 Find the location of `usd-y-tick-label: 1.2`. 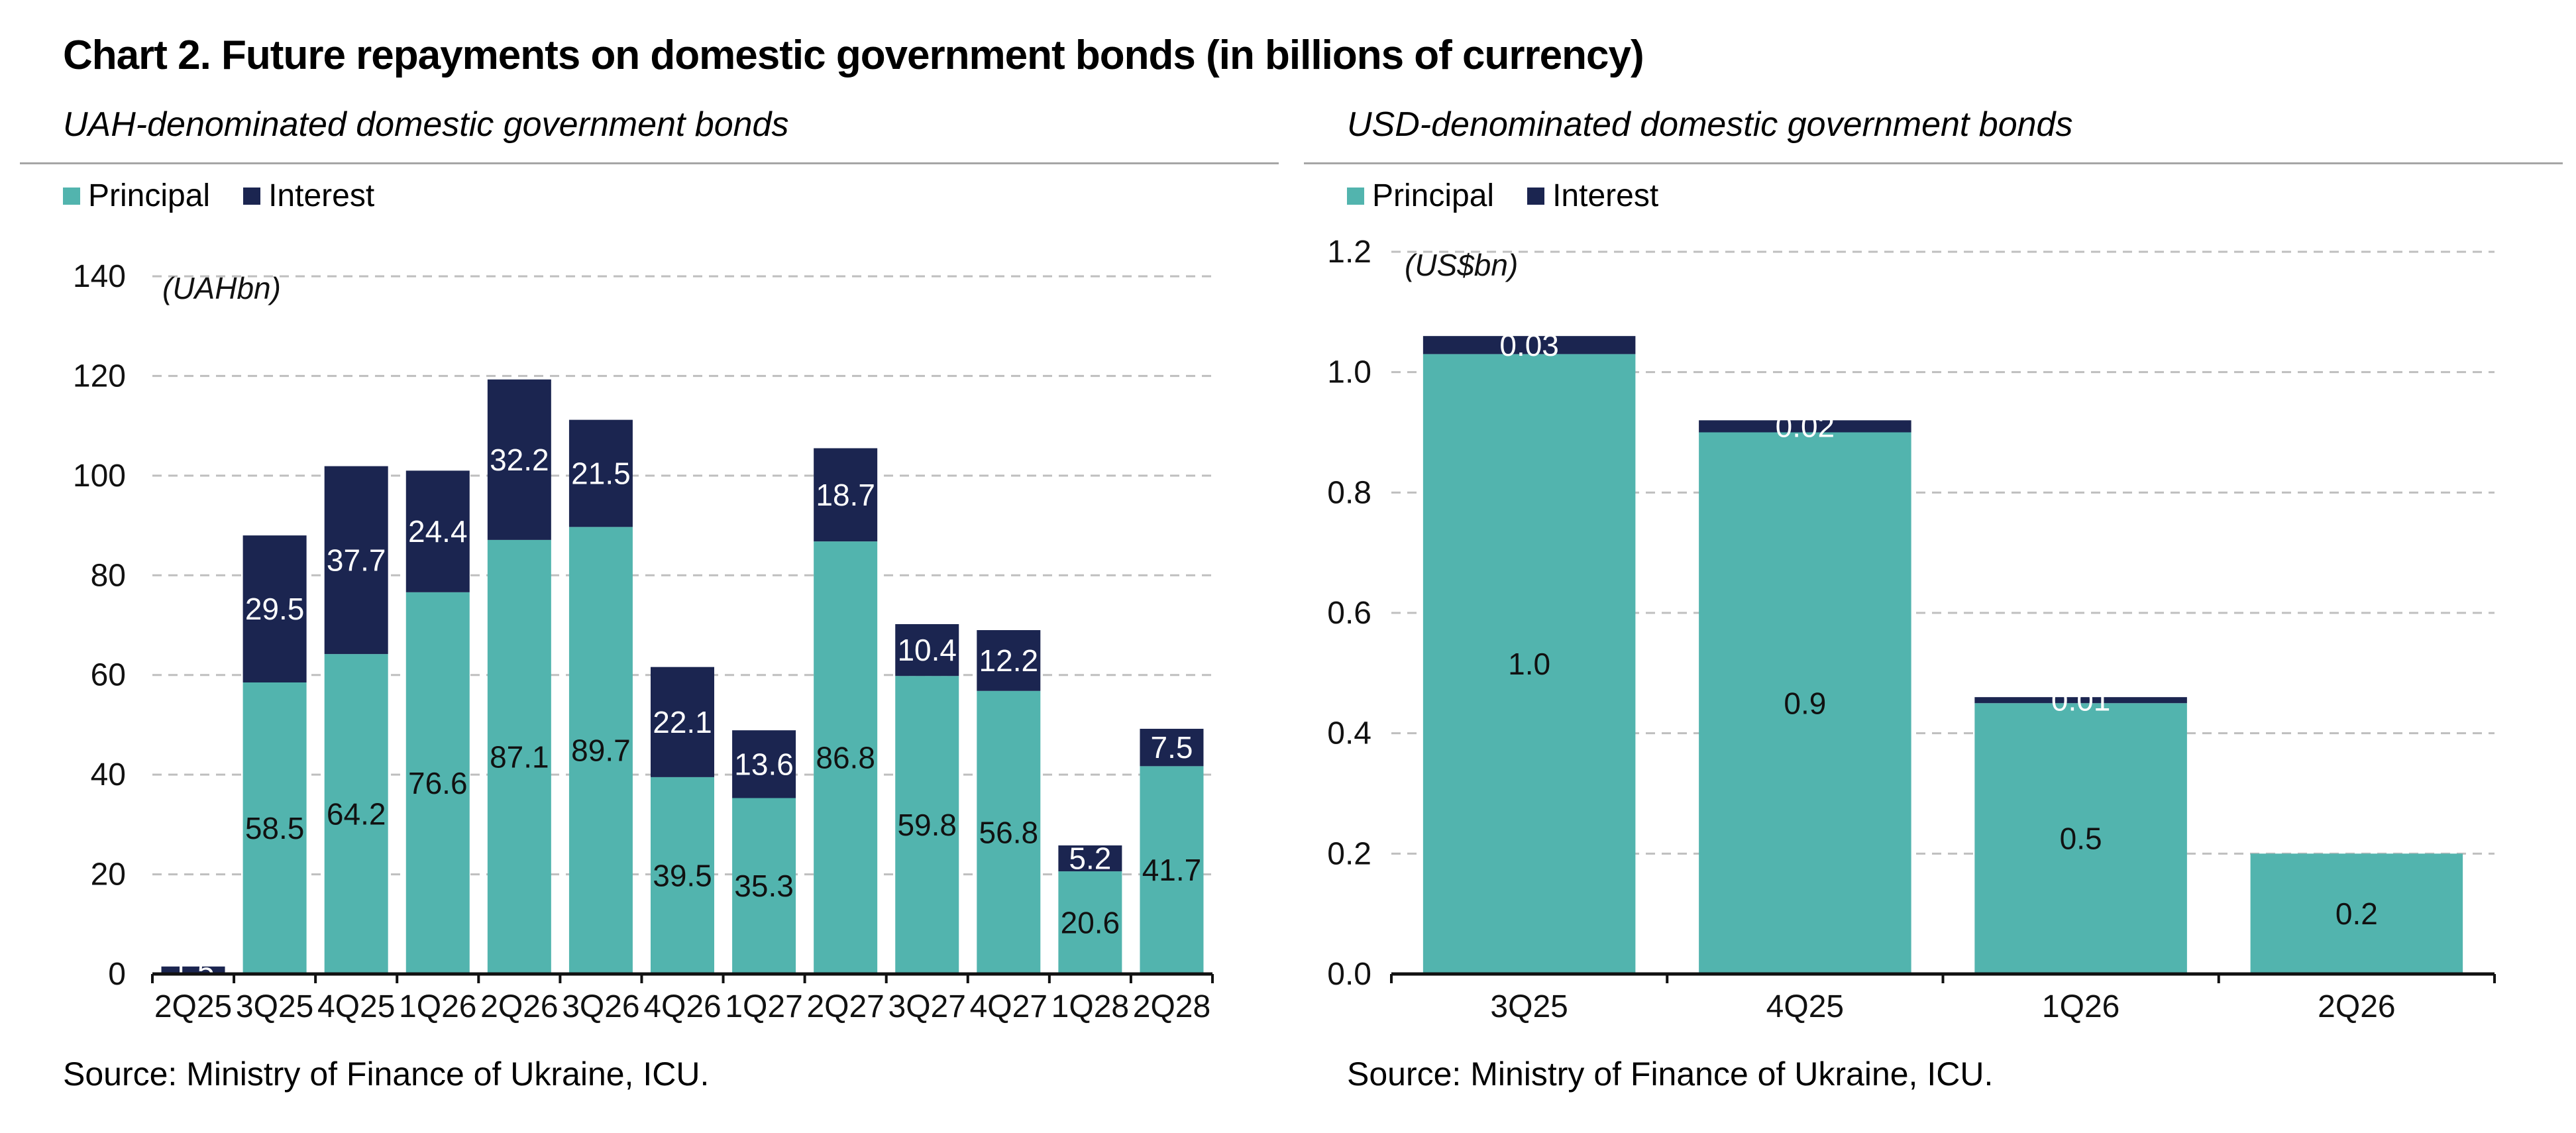

usd-y-tick-label: 1.2 is located at coordinates (1349, 252).